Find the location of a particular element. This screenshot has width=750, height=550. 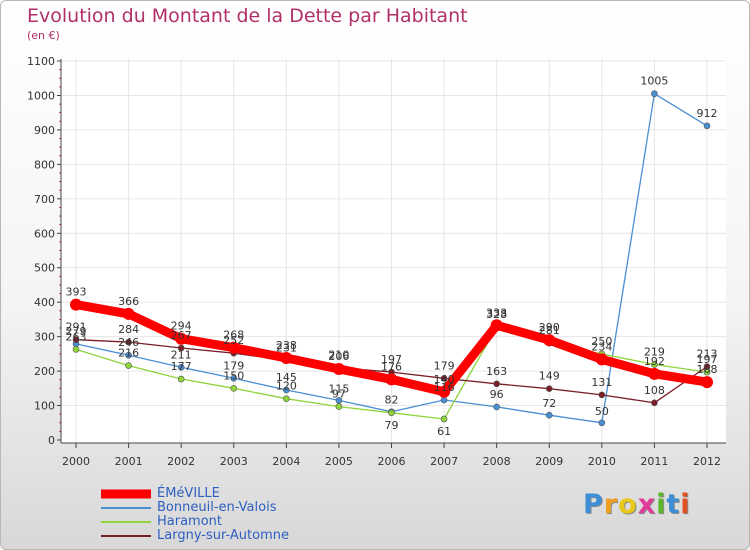

data-label-haramont: 328 is located at coordinates (496, 314).